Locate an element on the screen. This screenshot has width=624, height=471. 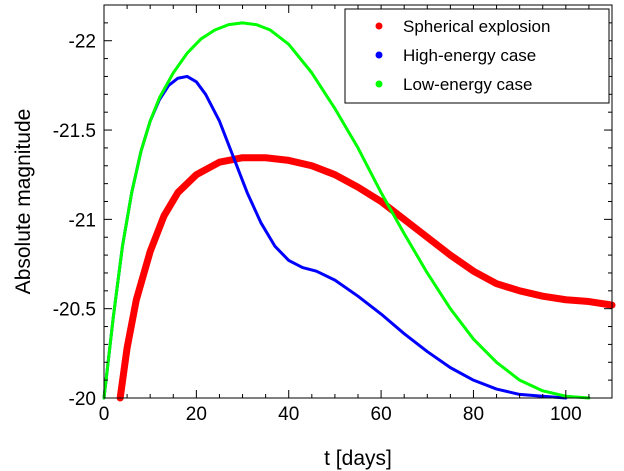
legend-box is located at coordinates (477, 56).